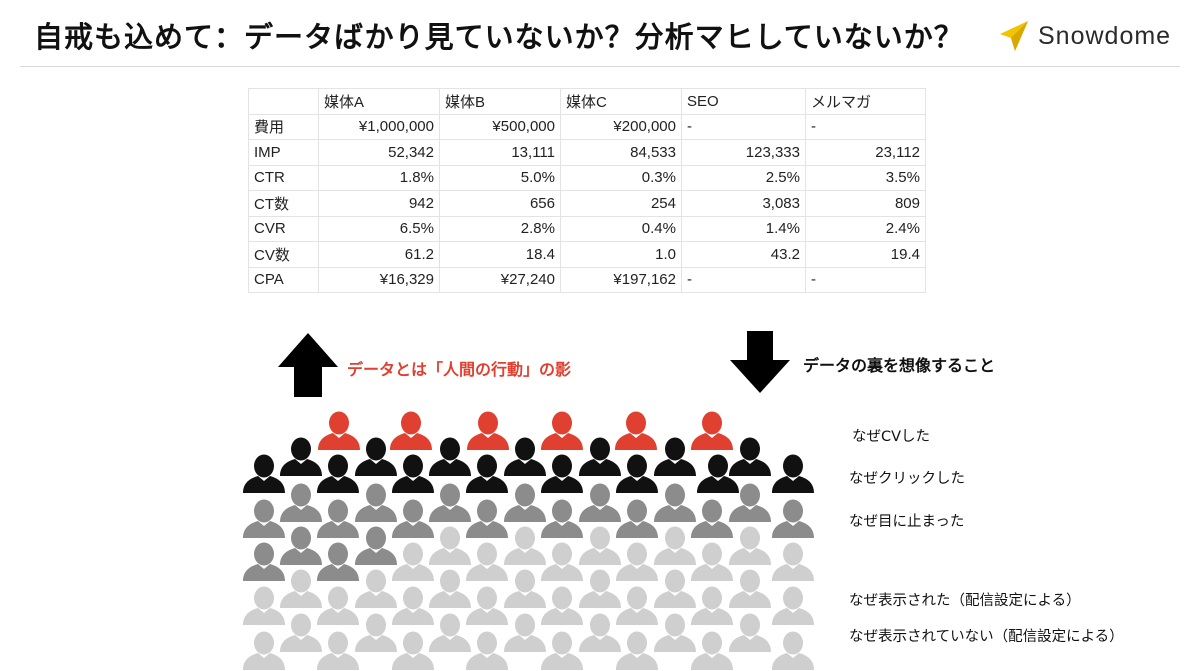  Describe the element at coordinates (907, 522) in the screenshot. I see `reason-why-noticed: なぜ目に止まった` at that location.